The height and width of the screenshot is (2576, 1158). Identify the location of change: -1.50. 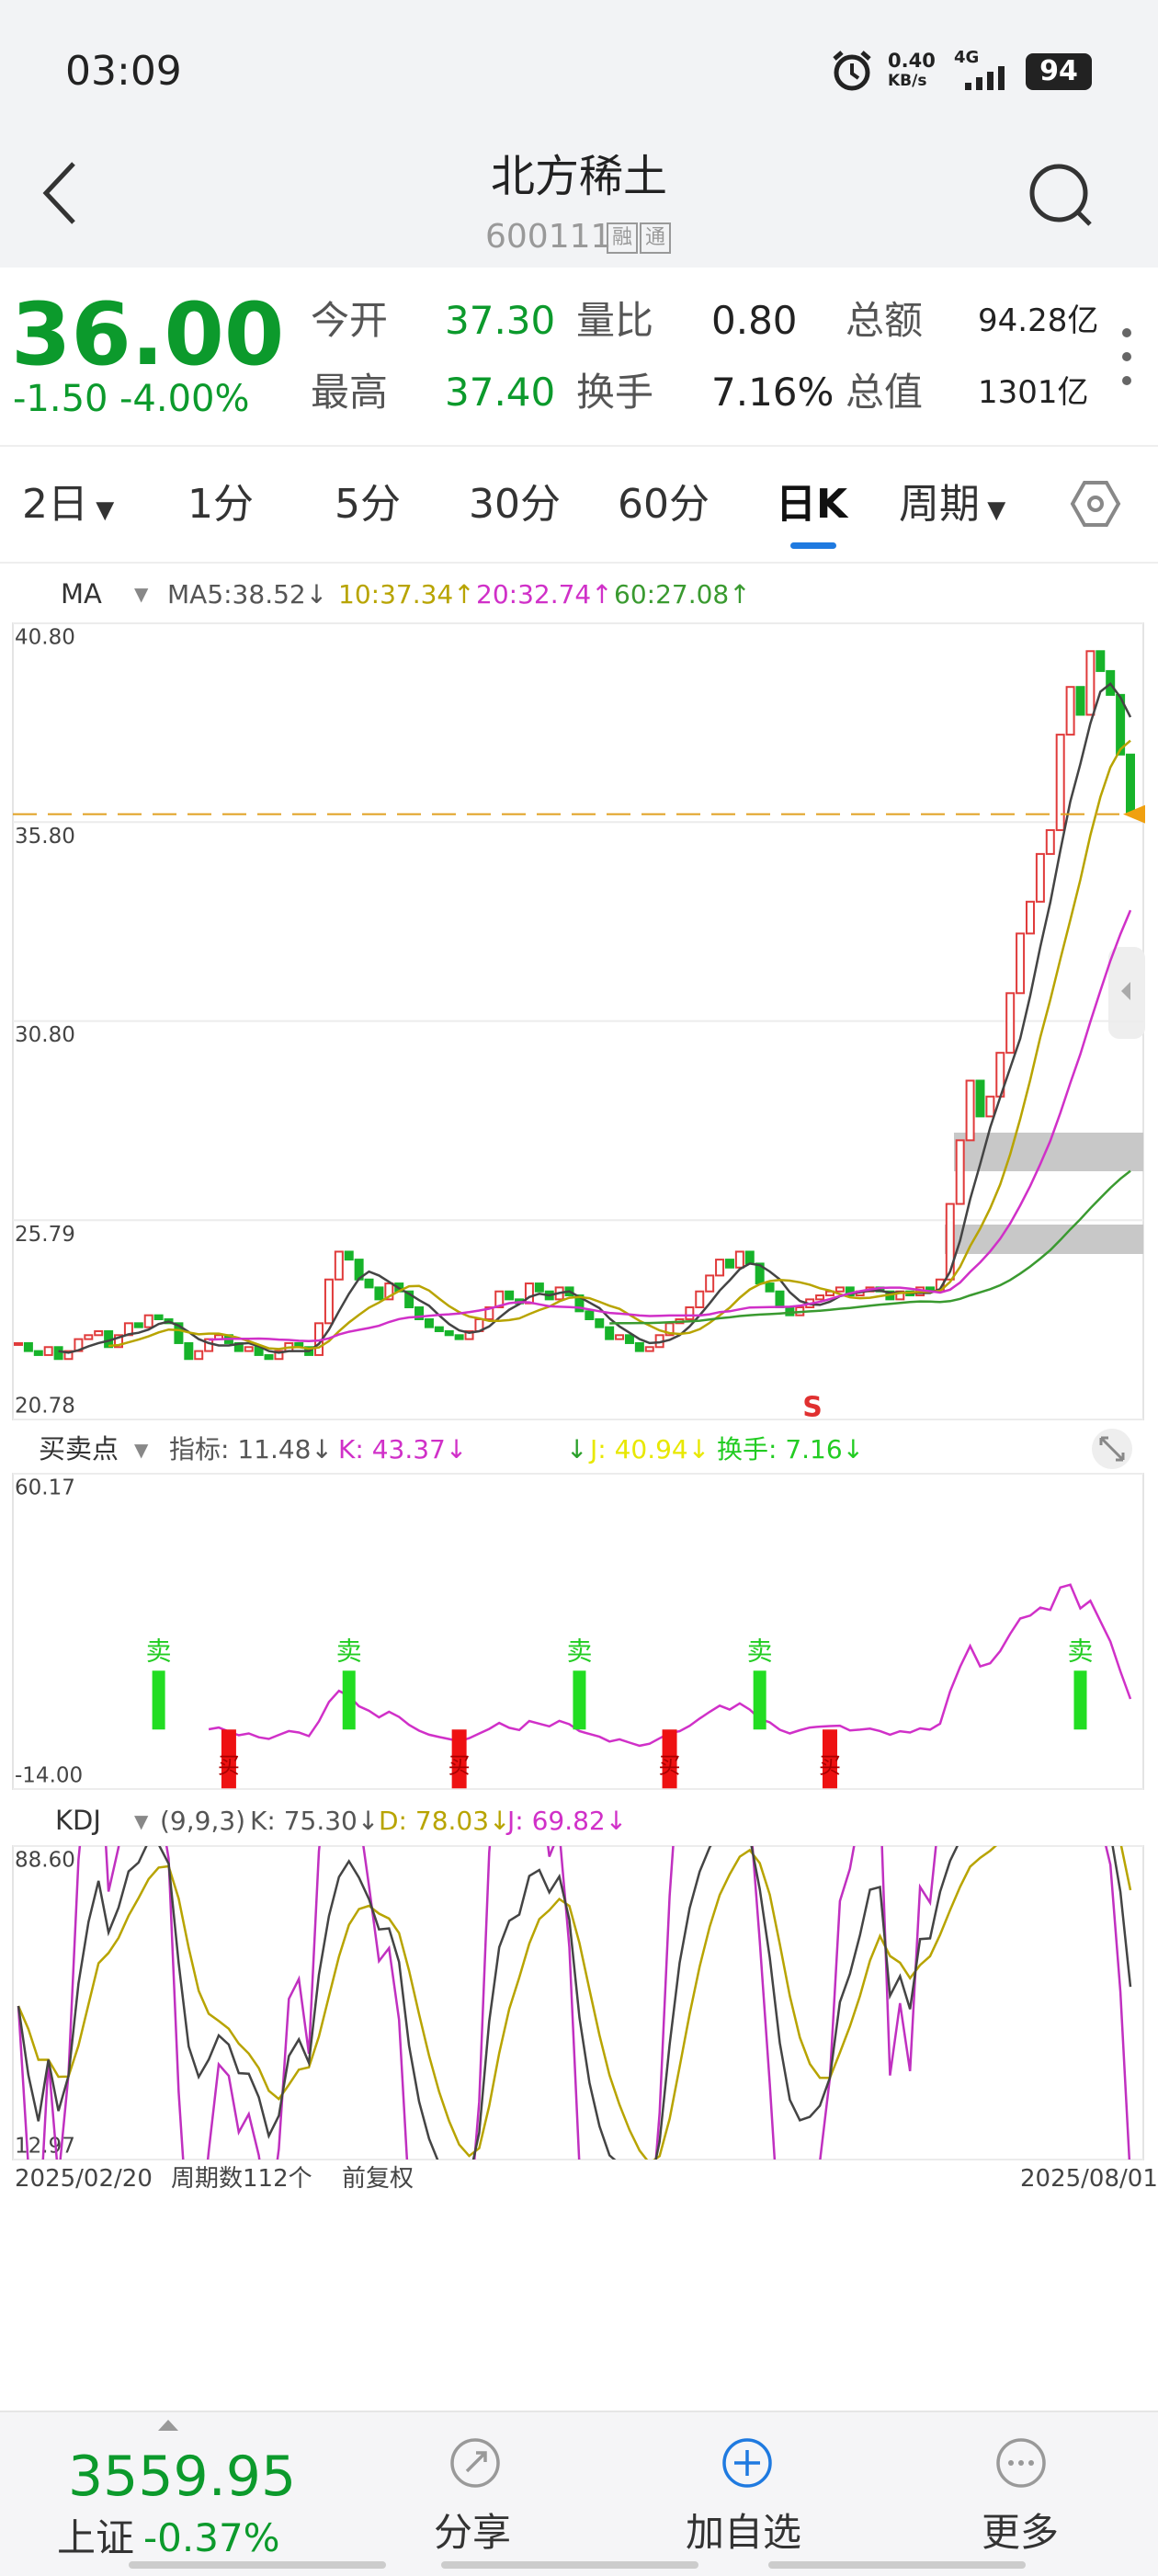
(60, 399).